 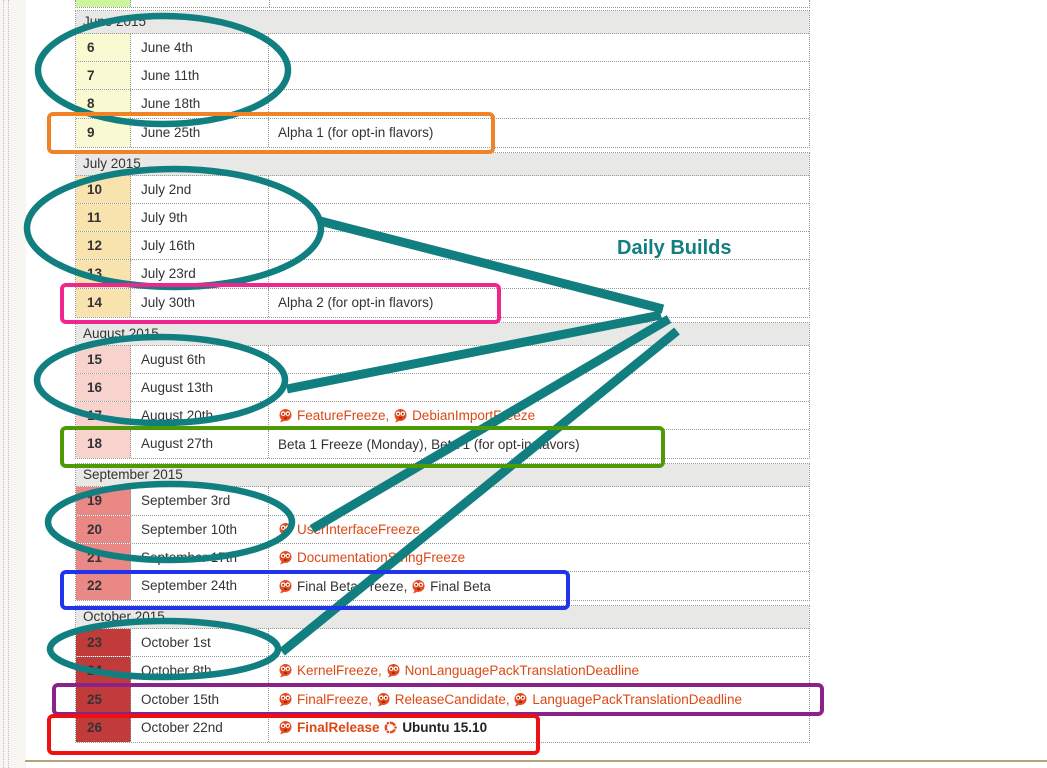 I want to click on milestone-link: LanguagePackTranslationDeadline, so click(x=637, y=699).